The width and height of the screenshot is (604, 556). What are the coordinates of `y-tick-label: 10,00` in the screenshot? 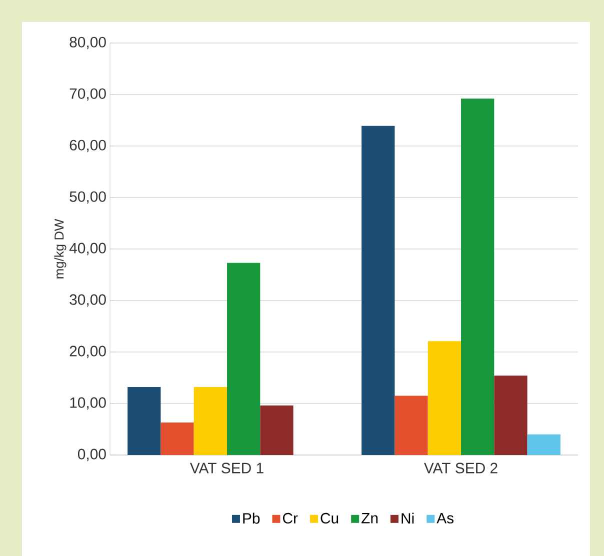 It's located at (88, 403).